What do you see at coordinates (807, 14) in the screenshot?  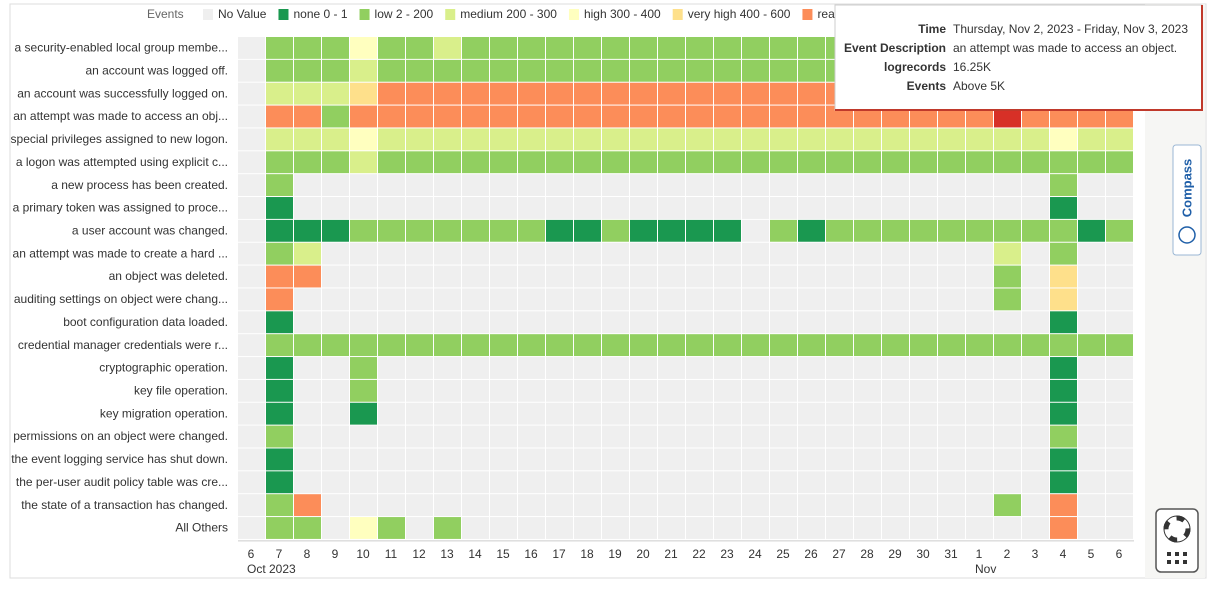 I see `legend-swatch` at bounding box center [807, 14].